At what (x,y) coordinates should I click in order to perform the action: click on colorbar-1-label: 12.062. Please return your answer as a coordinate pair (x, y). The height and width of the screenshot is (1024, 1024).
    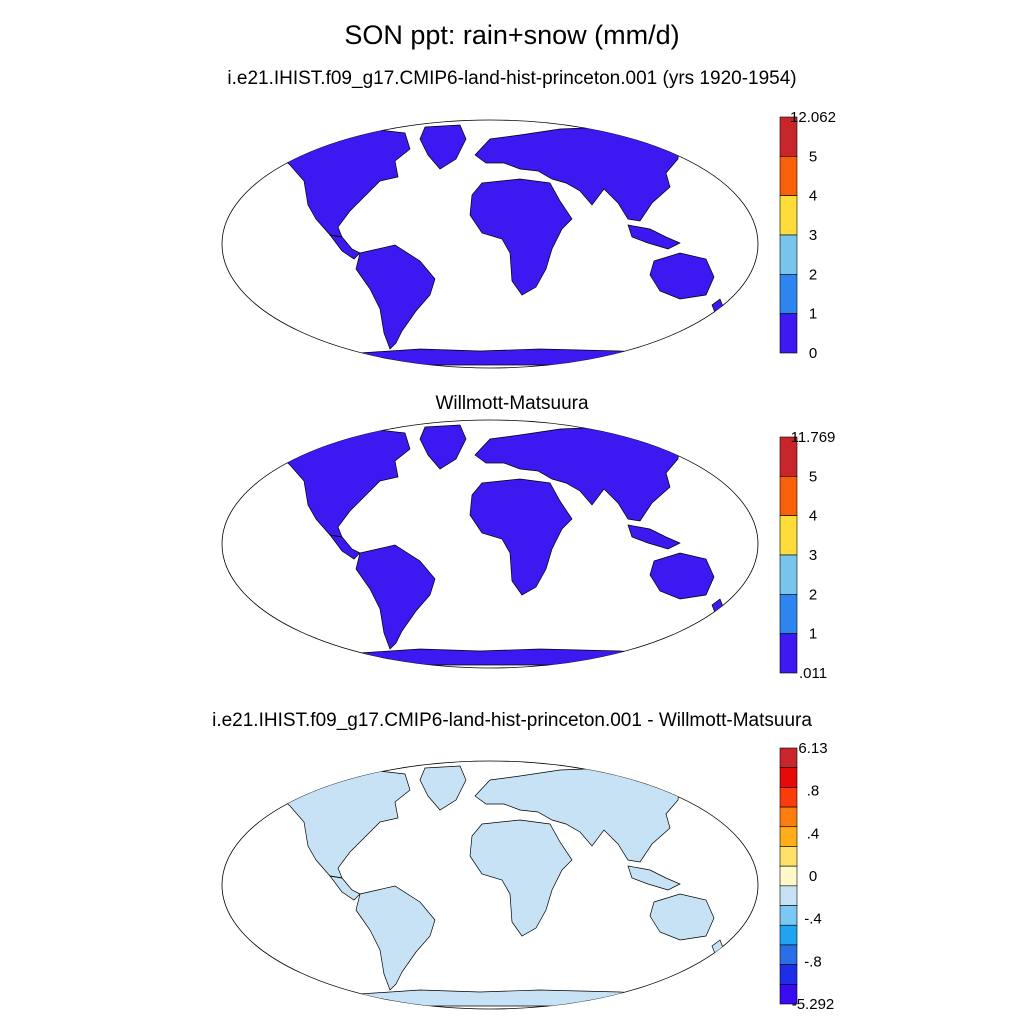
    Looking at the image, I should click on (813, 117).